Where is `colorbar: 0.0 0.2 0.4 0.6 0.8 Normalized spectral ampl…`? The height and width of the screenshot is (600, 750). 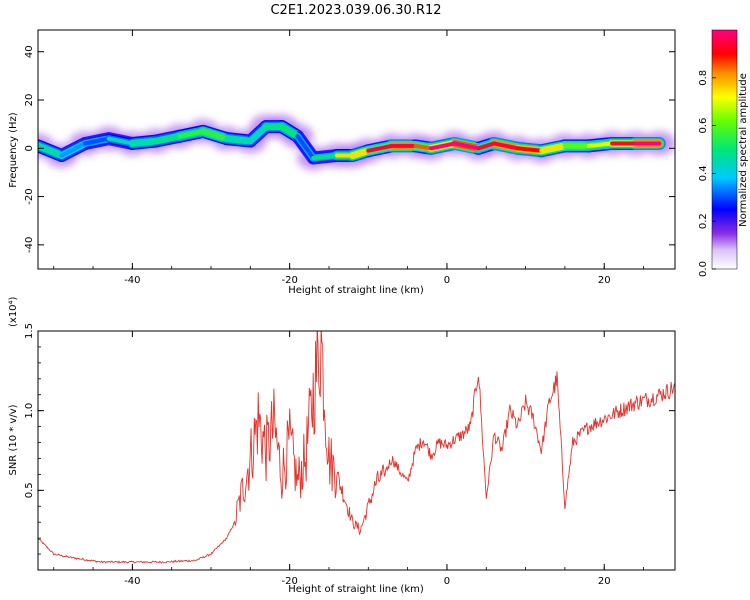
colorbar: 0.0 0.2 0.4 0.6 0.8 Normalized spectral ampl… is located at coordinates (723, 153).